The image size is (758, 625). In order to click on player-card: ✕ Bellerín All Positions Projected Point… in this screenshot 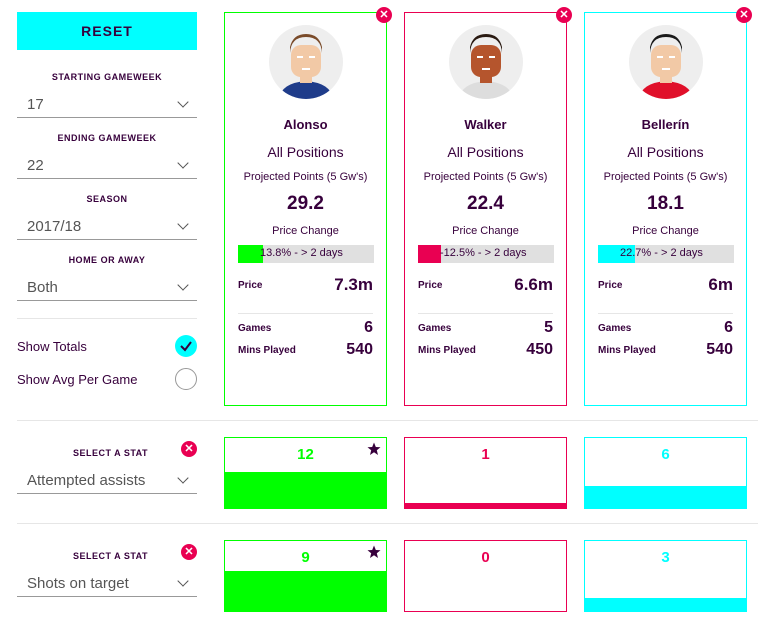, I will do `click(668, 206)`.